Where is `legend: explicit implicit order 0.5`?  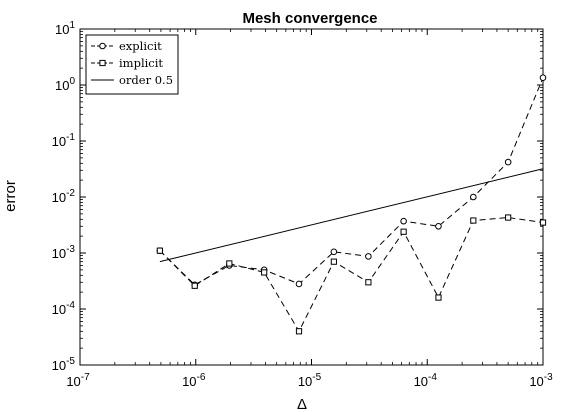 legend: explicit implicit order 0.5 is located at coordinates (132, 64).